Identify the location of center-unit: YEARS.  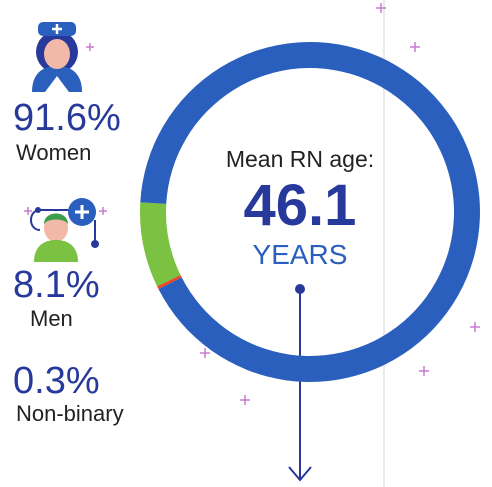
(300, 254).